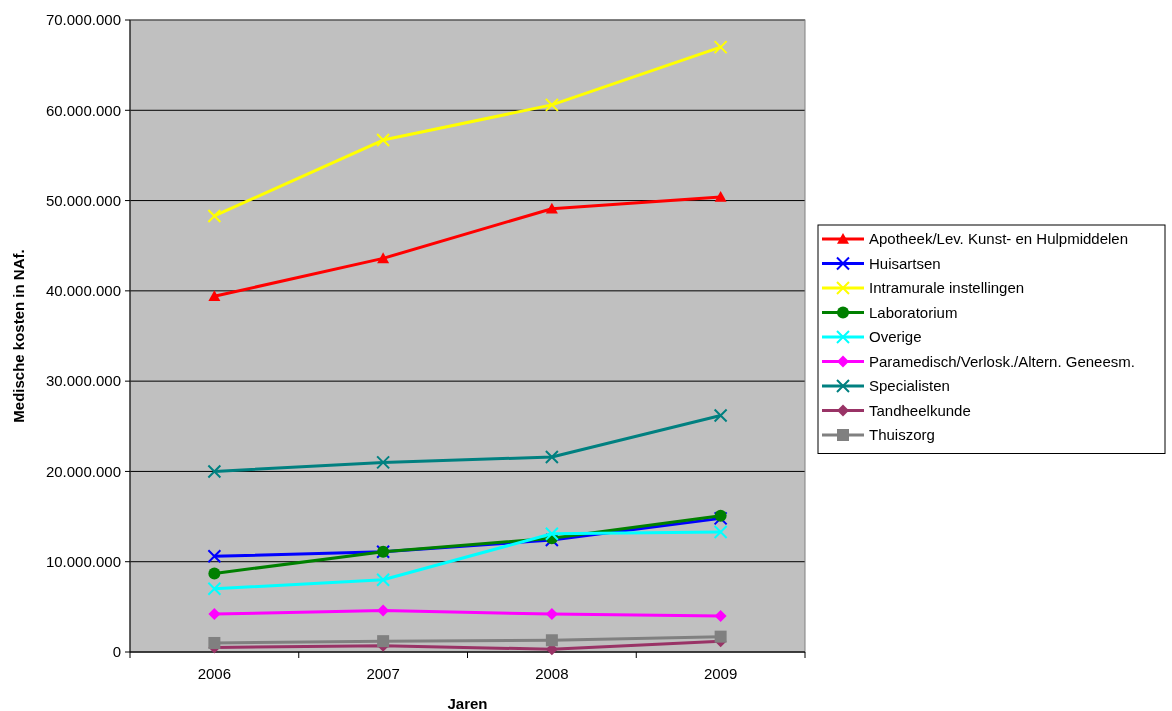 This screenshot has height=711, width=1172. What do you see at coordinates (18, 336) in the screenshot?
I see `y-axis-title: Medische kosten in NAf.` at bounding box center [18, 336].